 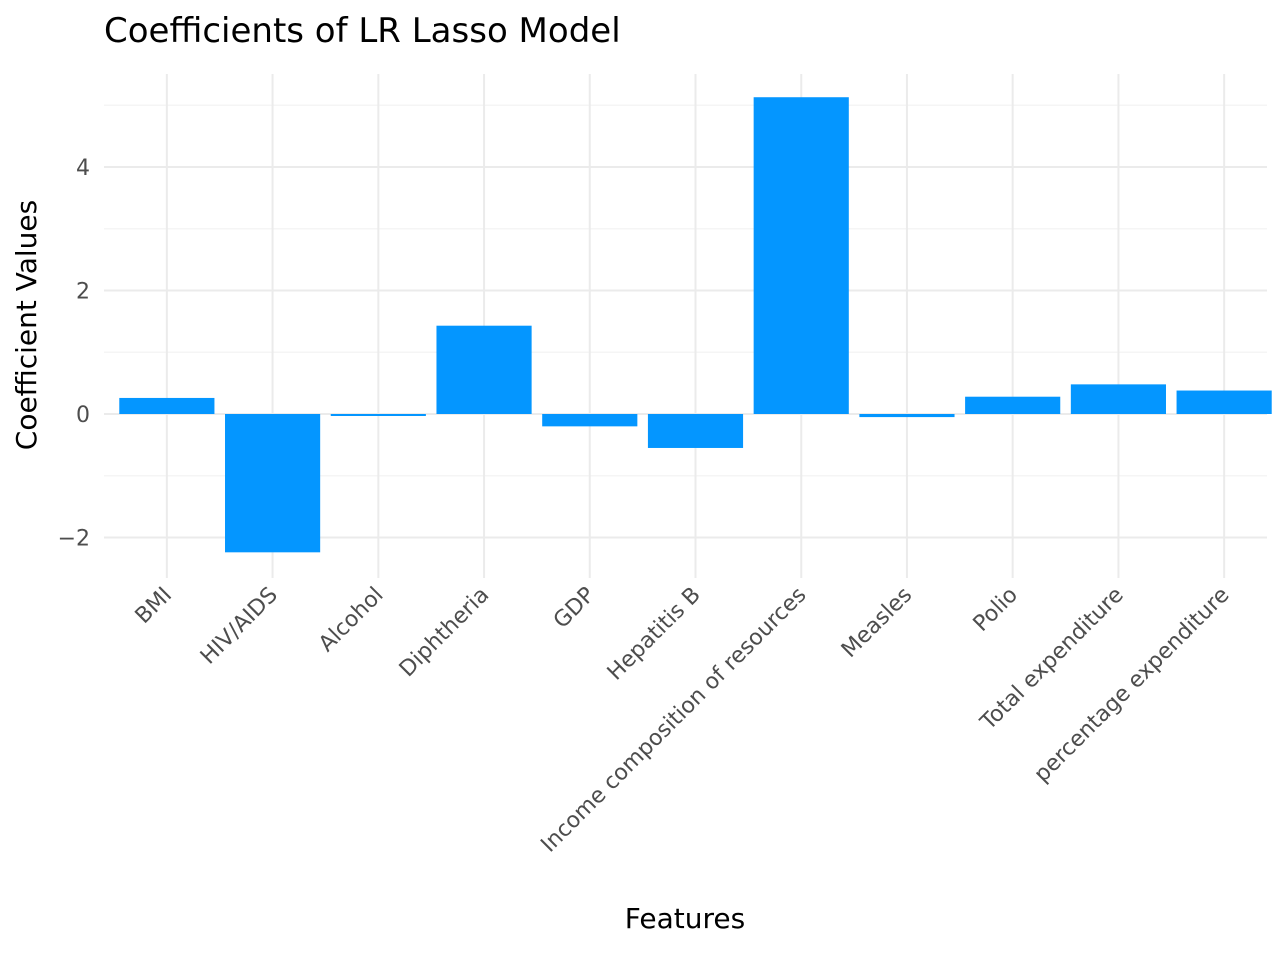 I want to click on x-category-label: Diphtheria, so click(x=445, y=633).